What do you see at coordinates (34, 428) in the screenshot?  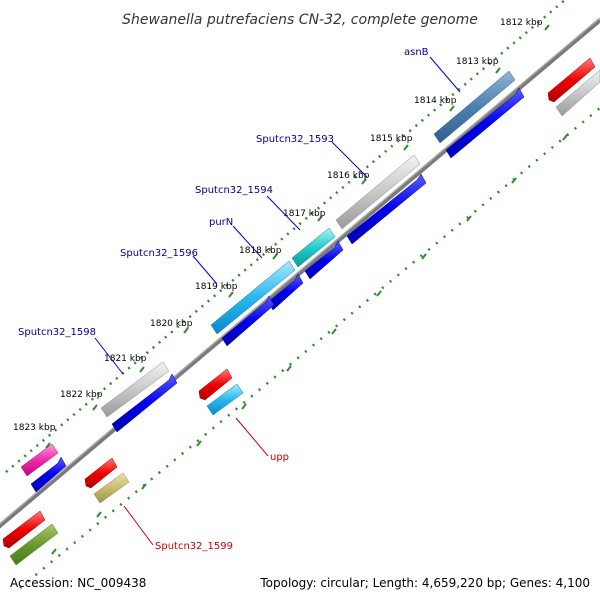 I see `scale-label: 1823 kbp` at bounding box center [34, 428].